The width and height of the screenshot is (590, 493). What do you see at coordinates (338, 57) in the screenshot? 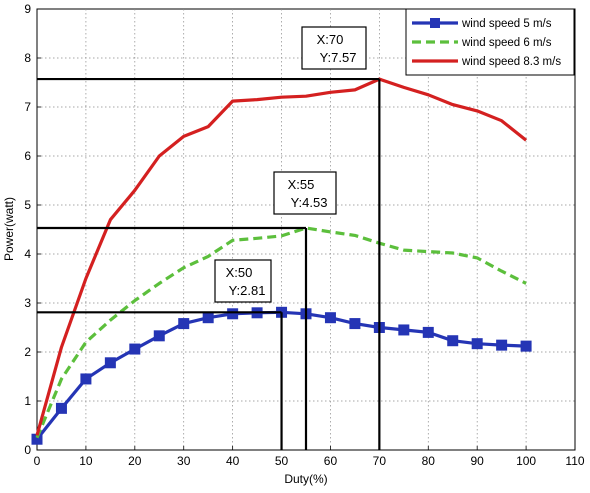
I see `annotation-y-label: Y:7.57` at bounding box center [338, 57].